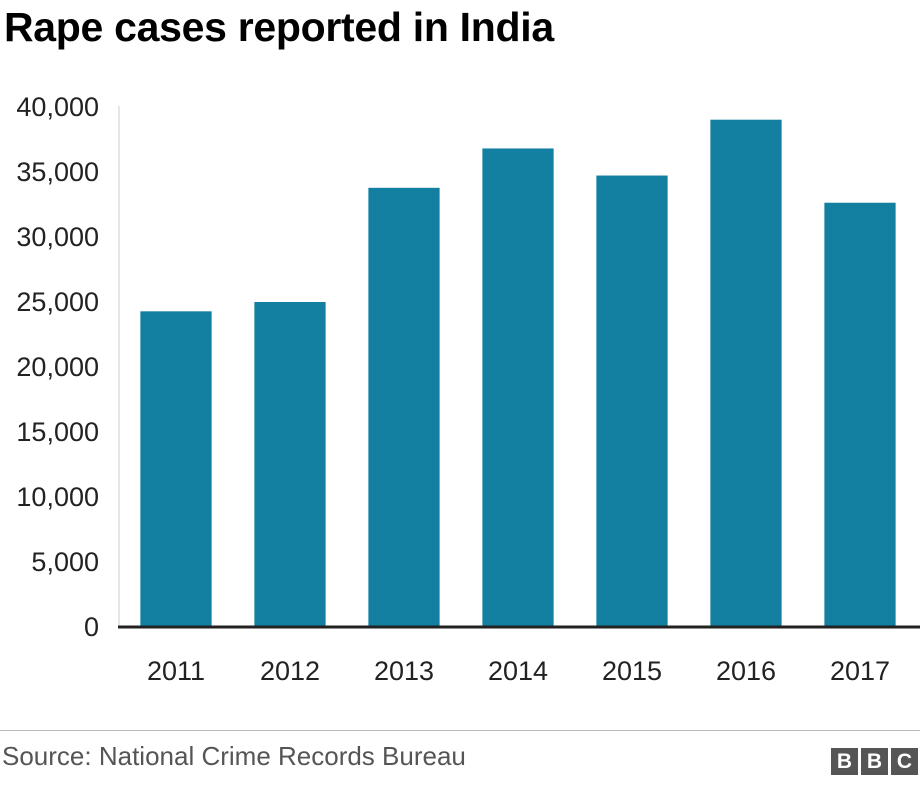 This screenshot has width=920, height=786. What do you see at coordinates (57, 497) in the screenshot?
I see `y-tick-label: 10,000` at bounding box center [57, 497].